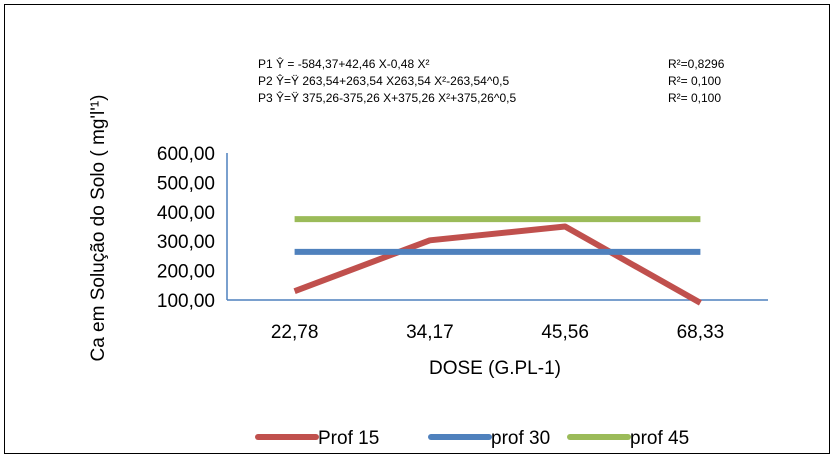 The height and width of the screenshot is (456, 835). What do you see at coordinates (472, 438) in the screenshot?
I see `legend: Prof 15 prof 30 prof 45` at bounding box center [472, 438].